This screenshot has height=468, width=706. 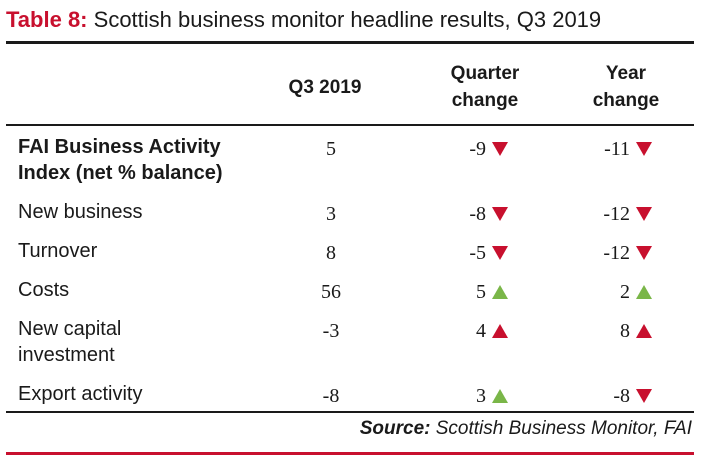 I want to click on table-number: Table 8:, so click(x=47, y=19).